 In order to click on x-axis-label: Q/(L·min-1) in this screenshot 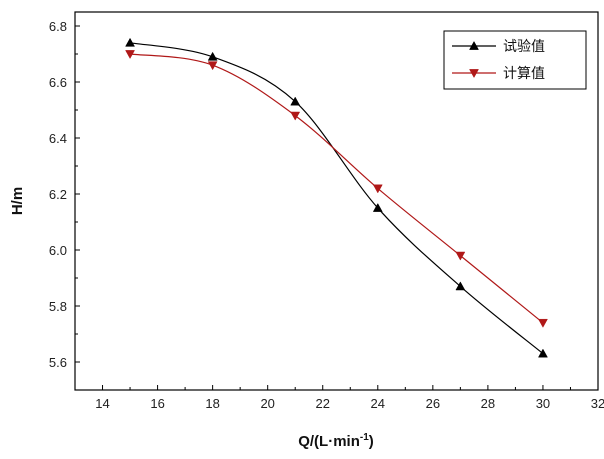, I will do `click(336, 441)`.